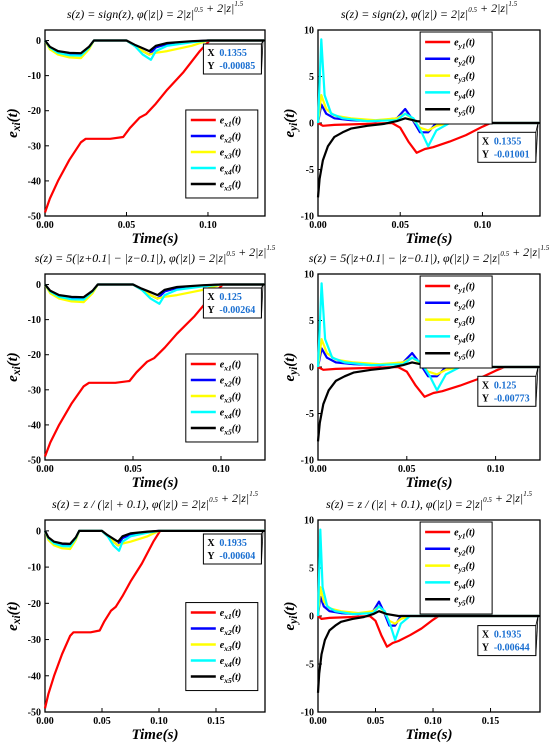 The height and width of the screenshot is (751, 550). What do you see at coordinates (310, 170) in the screenshot?
I see `y-tick-label: -5` at bounding box center [310, 170].